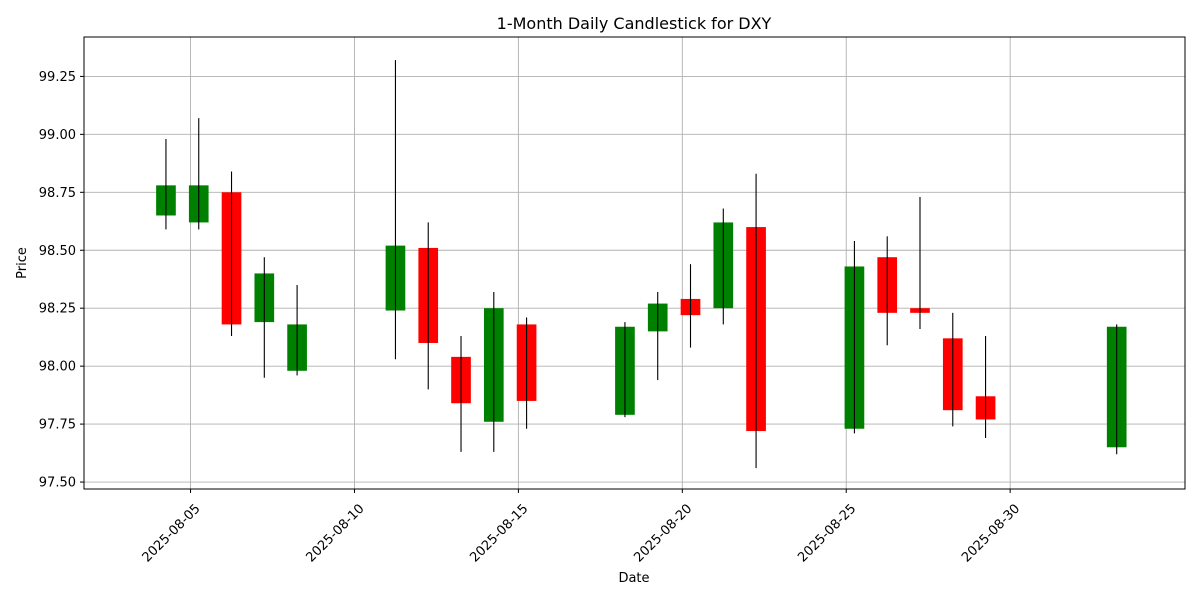  I want to click on y-tick-label: 97.75, so click(57, 425).